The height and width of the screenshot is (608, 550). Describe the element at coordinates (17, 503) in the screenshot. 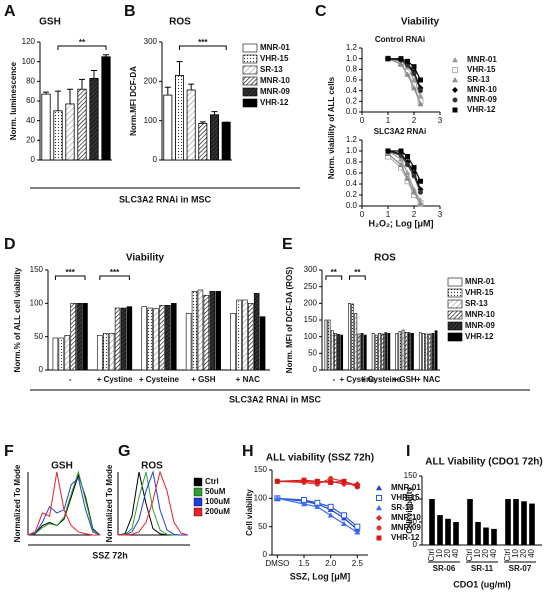

I see `y-axis-label: Normalized To Mode` at that location.